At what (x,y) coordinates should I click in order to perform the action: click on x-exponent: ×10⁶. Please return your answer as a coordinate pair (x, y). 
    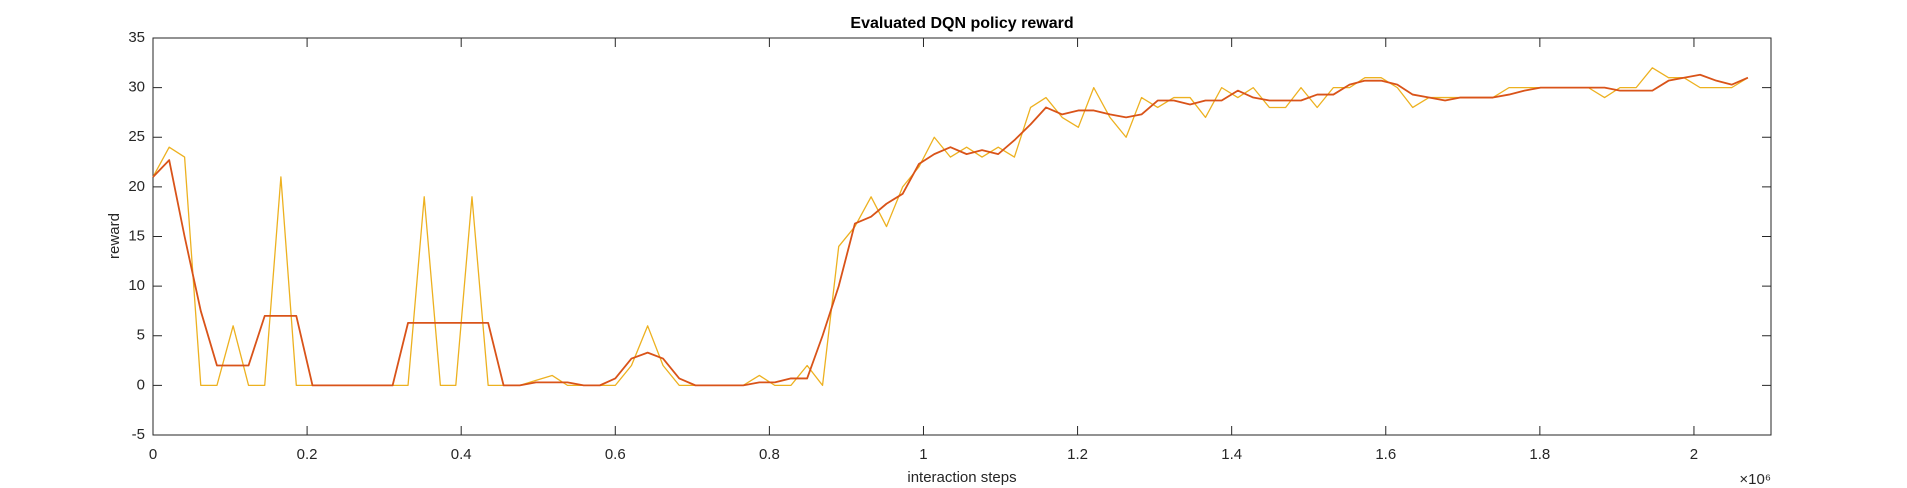
    Looking at the image, I should click on (1755, 479).